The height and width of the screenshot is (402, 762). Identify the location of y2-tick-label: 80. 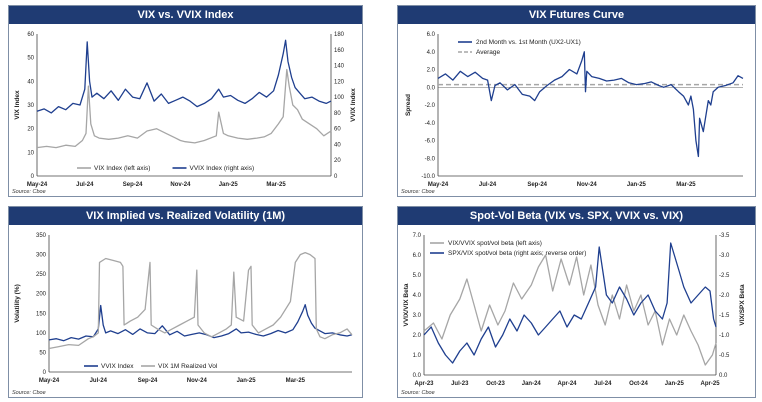
(337, 114).